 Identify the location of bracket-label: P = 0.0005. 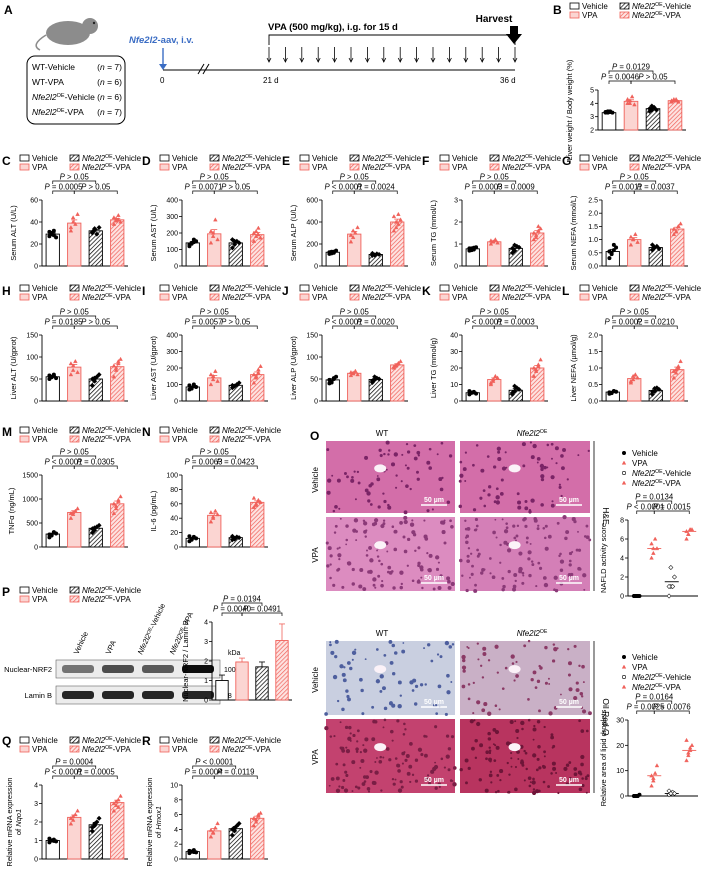
(64, 187).